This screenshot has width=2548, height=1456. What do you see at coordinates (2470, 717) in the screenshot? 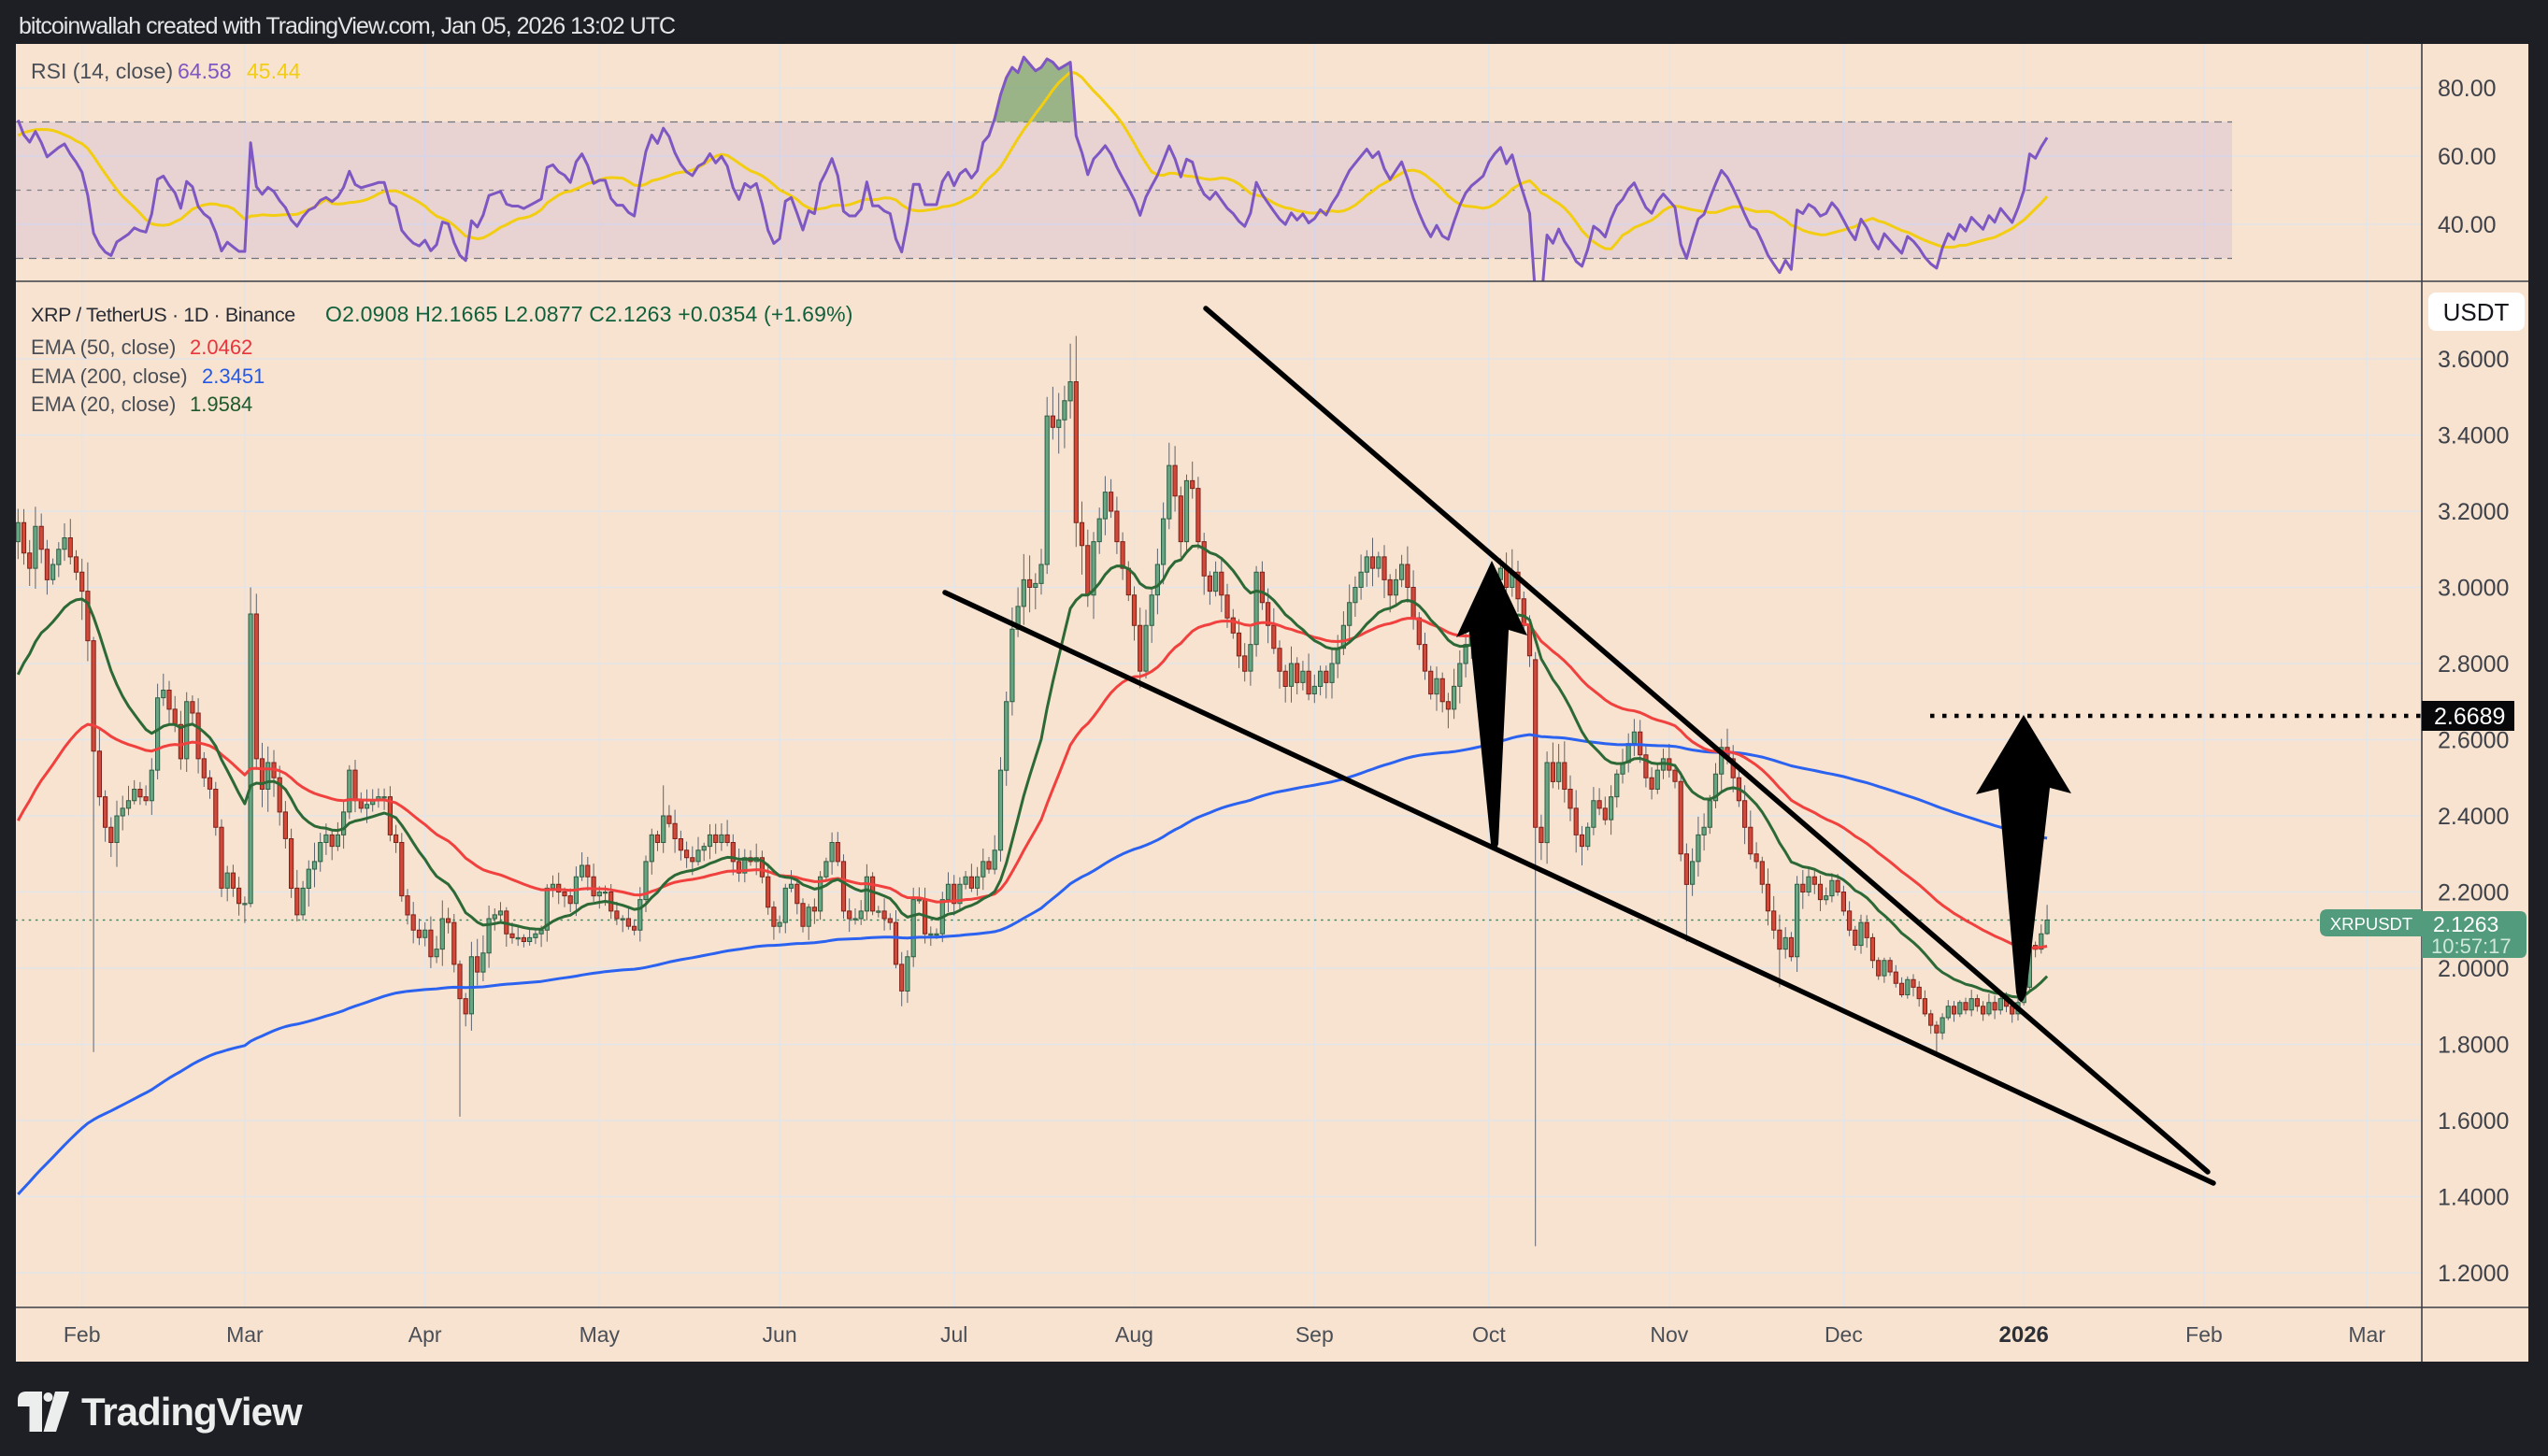
I see `svg-text: 2.6689` at bounding box center [2470, 717].